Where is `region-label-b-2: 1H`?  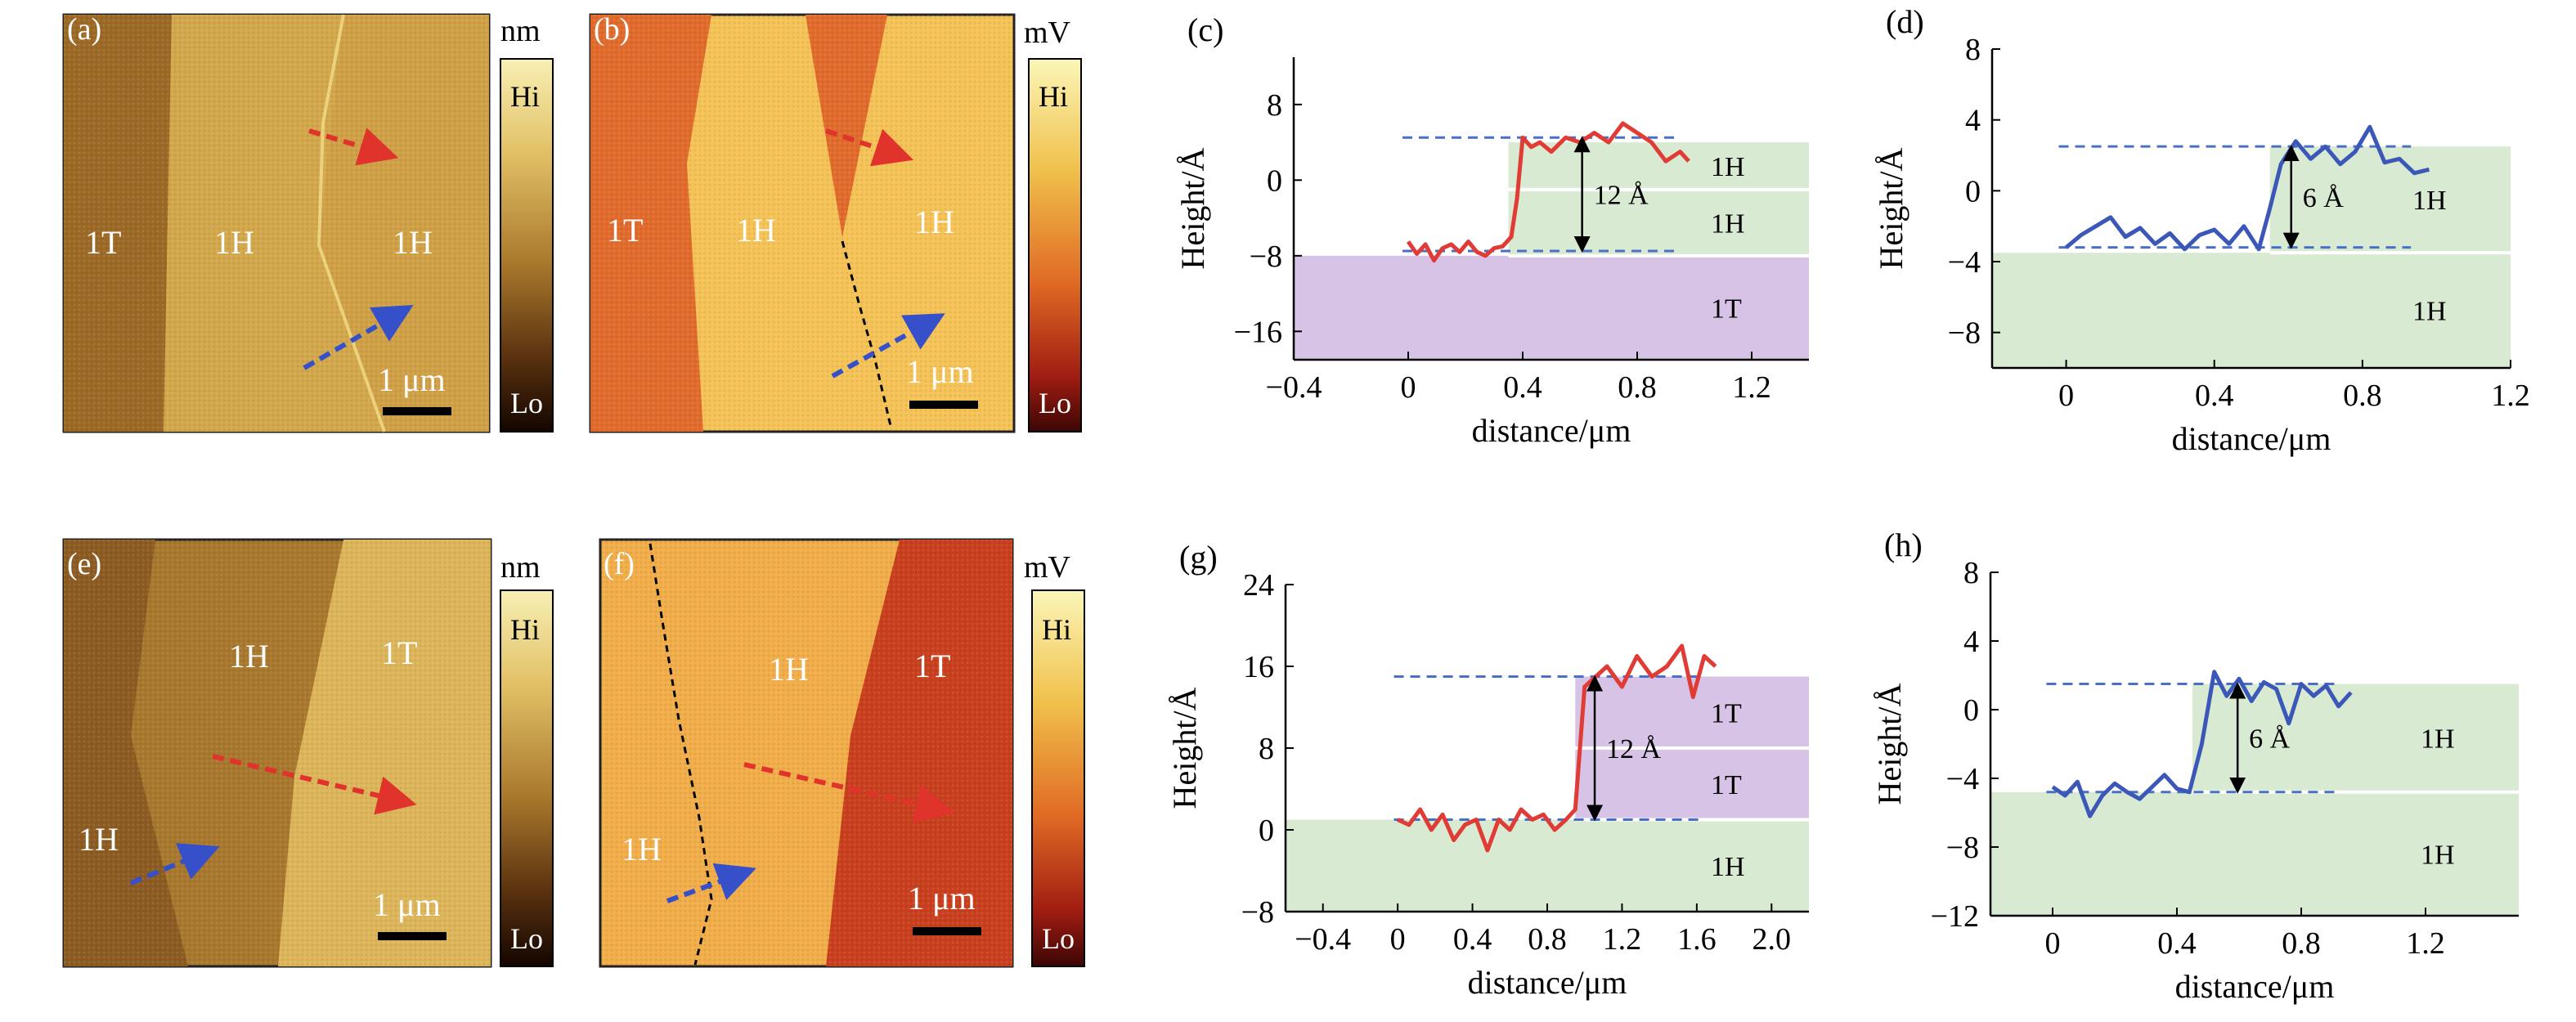
region-label-b-2: 1H is located at coordinates (756, 231).